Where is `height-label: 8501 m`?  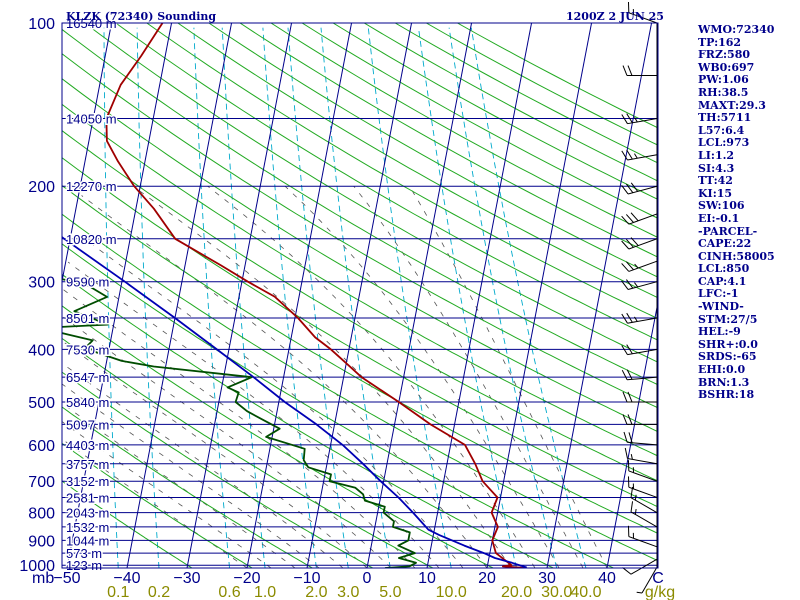 height-label: 8501 m is located at coordinates (87, 318).